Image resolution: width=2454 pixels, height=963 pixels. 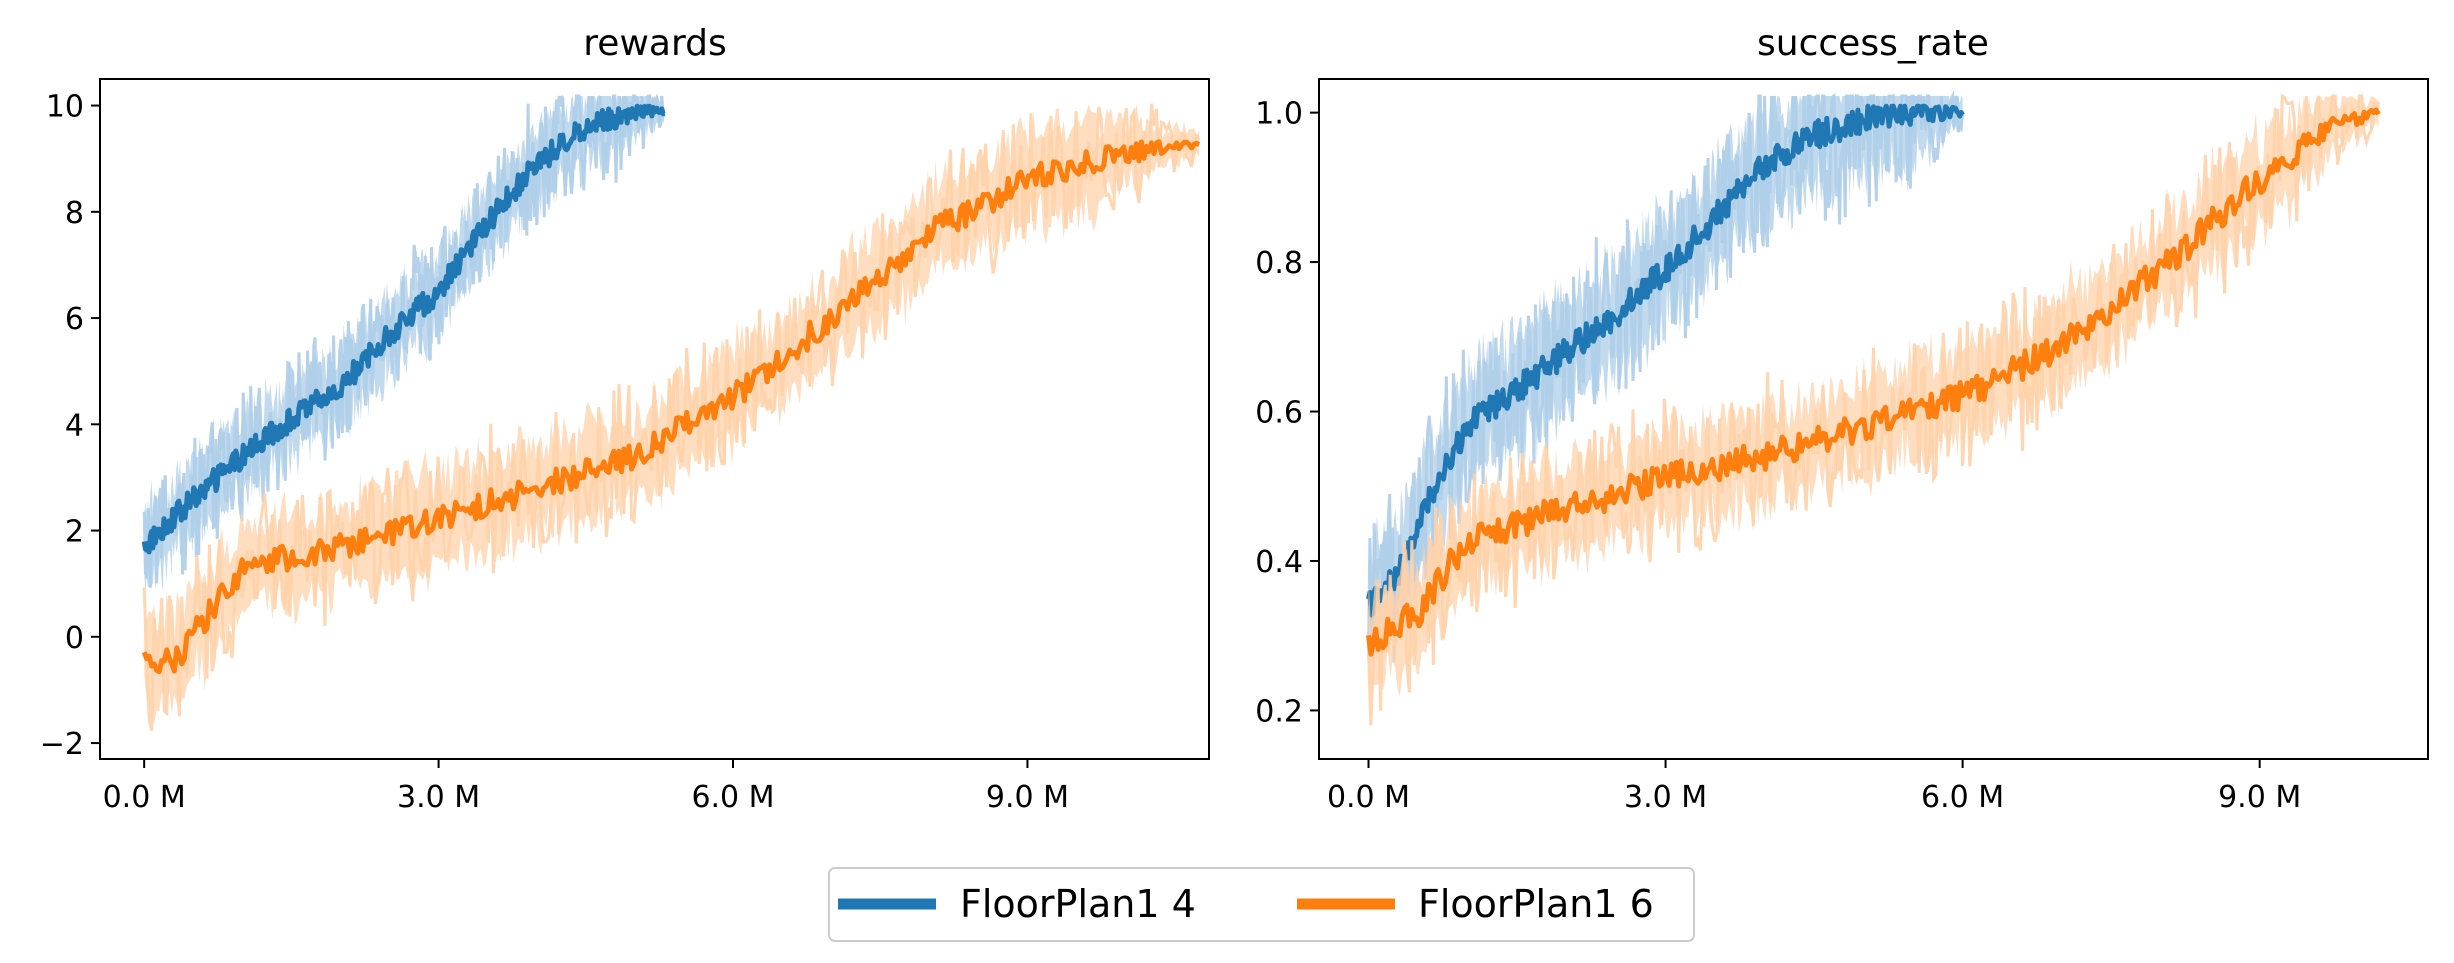 What do you see at coordinates (1536, 904) in the screenshot?
I see `legend-label-floorplan1-6: FloorPlan1 6` at bounding box center [1536, 904].